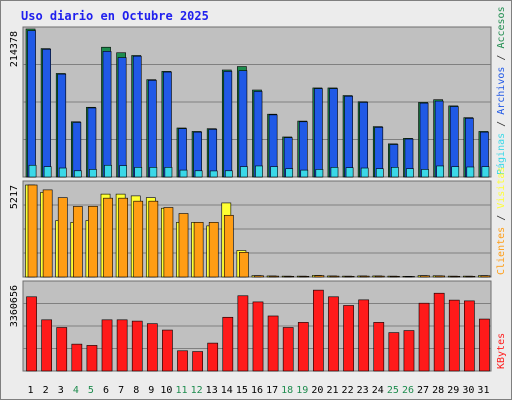 This screenshot has height=400, width=512. I want to click on x-tick-label-day-7: 7, so click(121, 390).